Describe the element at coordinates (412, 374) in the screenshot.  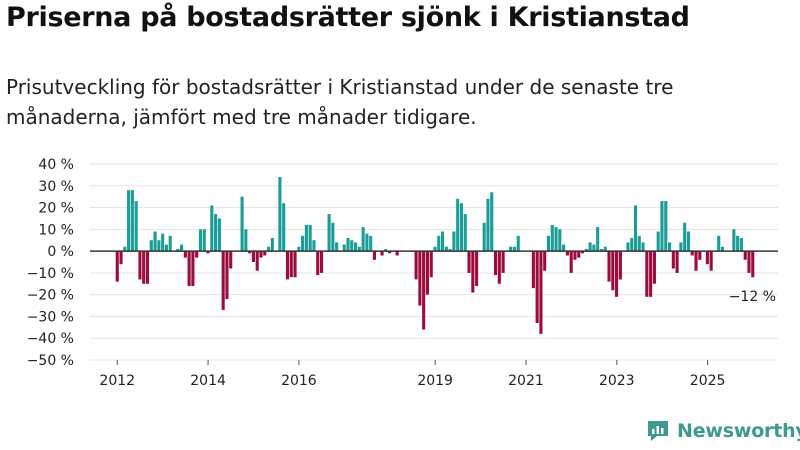
I see `x-axis: 2012 2014 2016 2019 2021 2023 2025` at that location.